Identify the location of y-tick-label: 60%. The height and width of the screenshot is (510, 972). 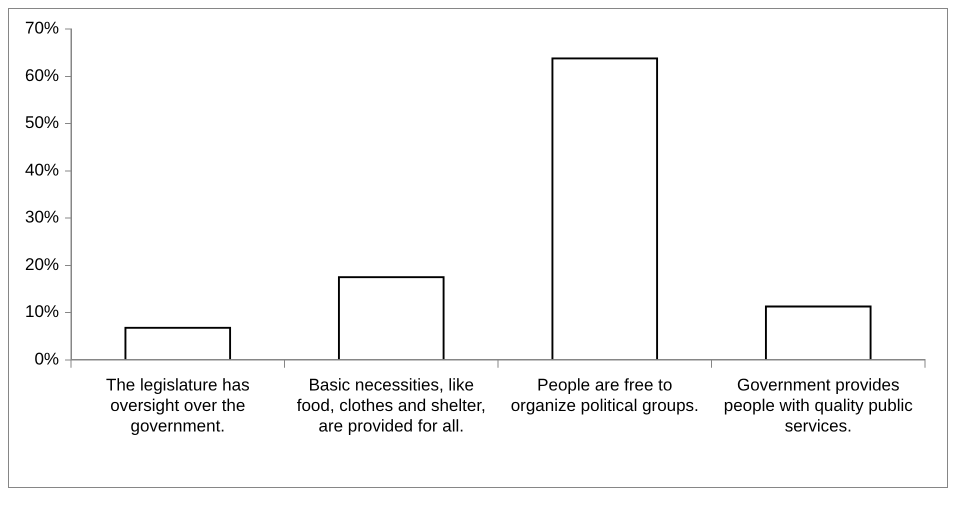
(42, 75).